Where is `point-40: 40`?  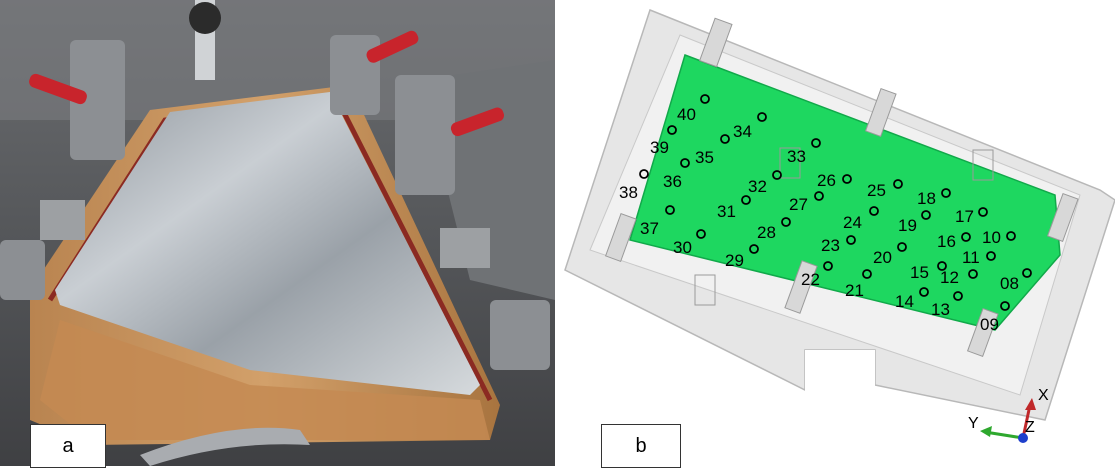 point-40: 40 is located at coordinates (693, 109).